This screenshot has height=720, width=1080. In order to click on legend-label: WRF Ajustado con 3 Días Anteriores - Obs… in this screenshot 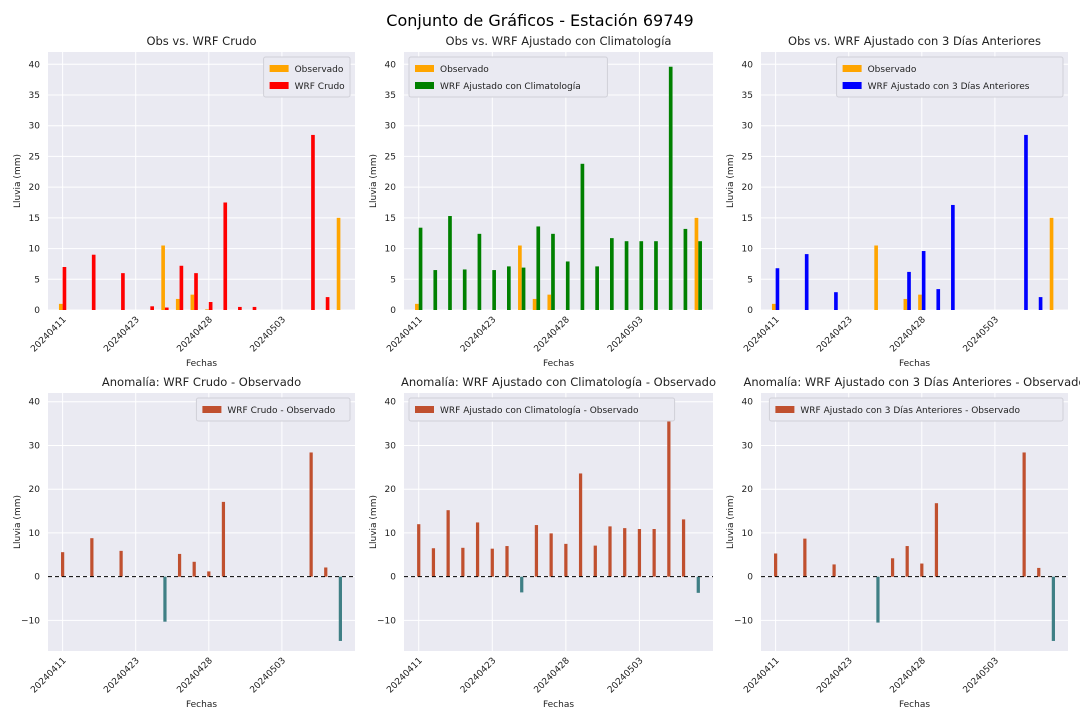, I will do `click(910, 411)`.